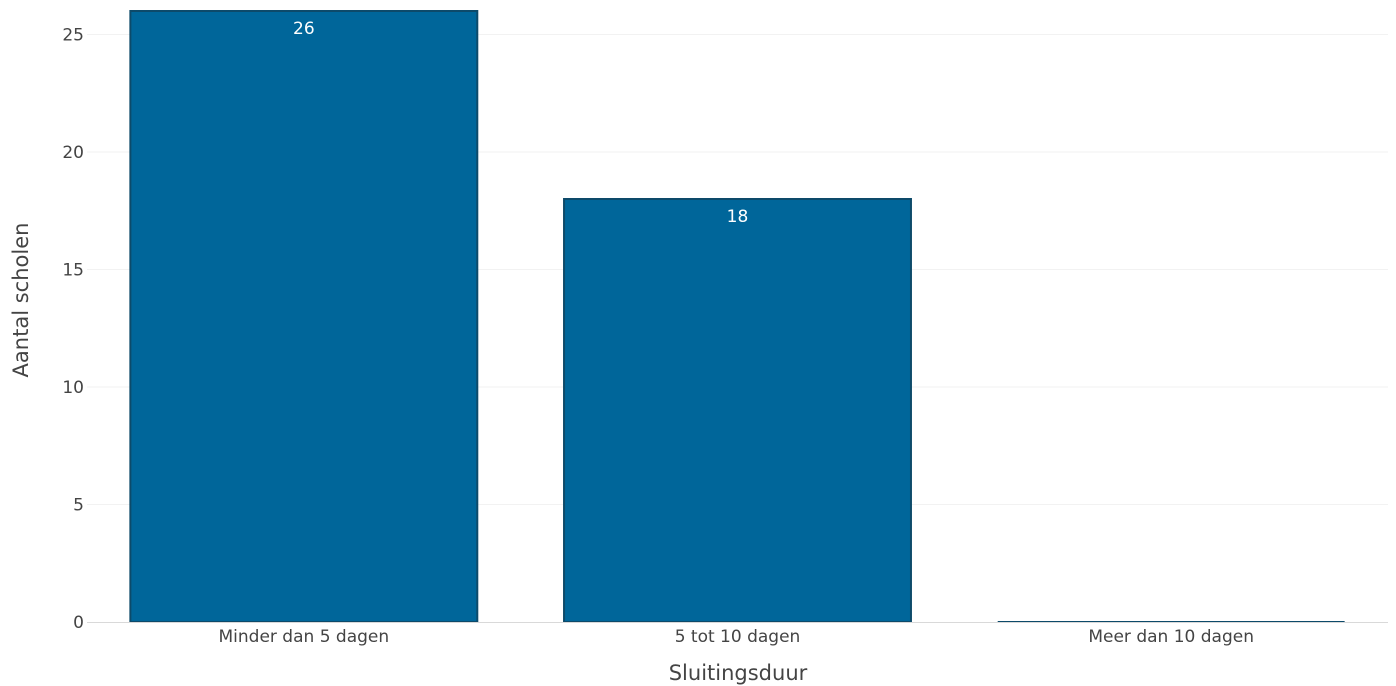 Image resolution: width=1396 pixels, height=686 pixels. I want to click on x-tick-label: Minder dan 5 dagen, so click(304, 637).